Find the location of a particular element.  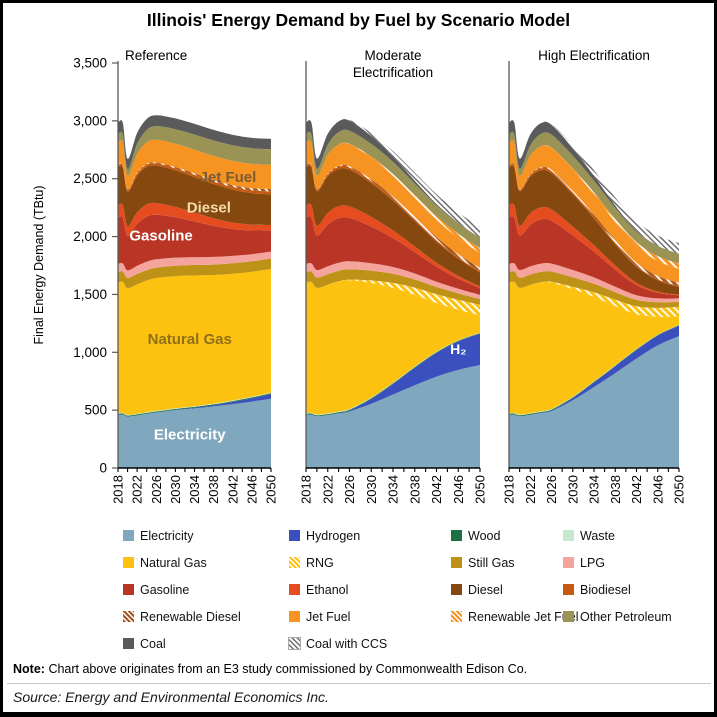

legend-label-coal_ccs: Coal with CCS is located at coordinates (347, 643).